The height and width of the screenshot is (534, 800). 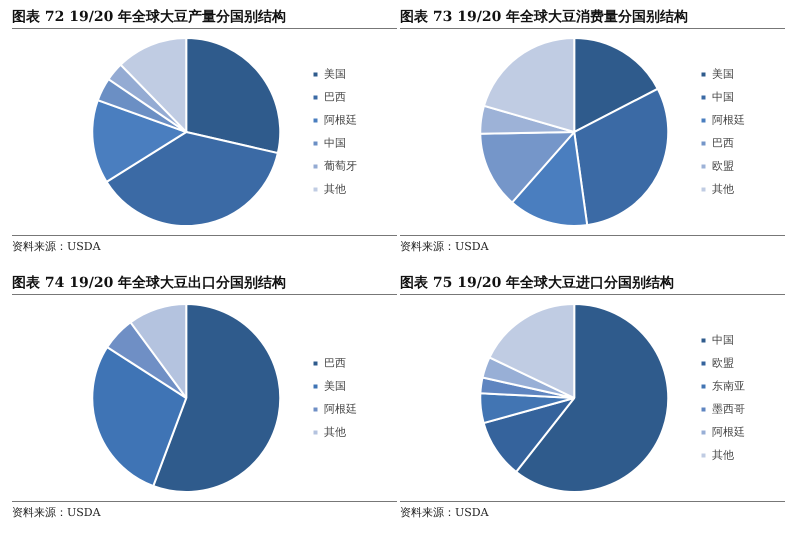 What do you see at coordinates (204, 283) in the screenshot?
I see `chart-title: 图表 74 19/20 年全球大豆出口分国别结构` at bounding box center [204, 283].